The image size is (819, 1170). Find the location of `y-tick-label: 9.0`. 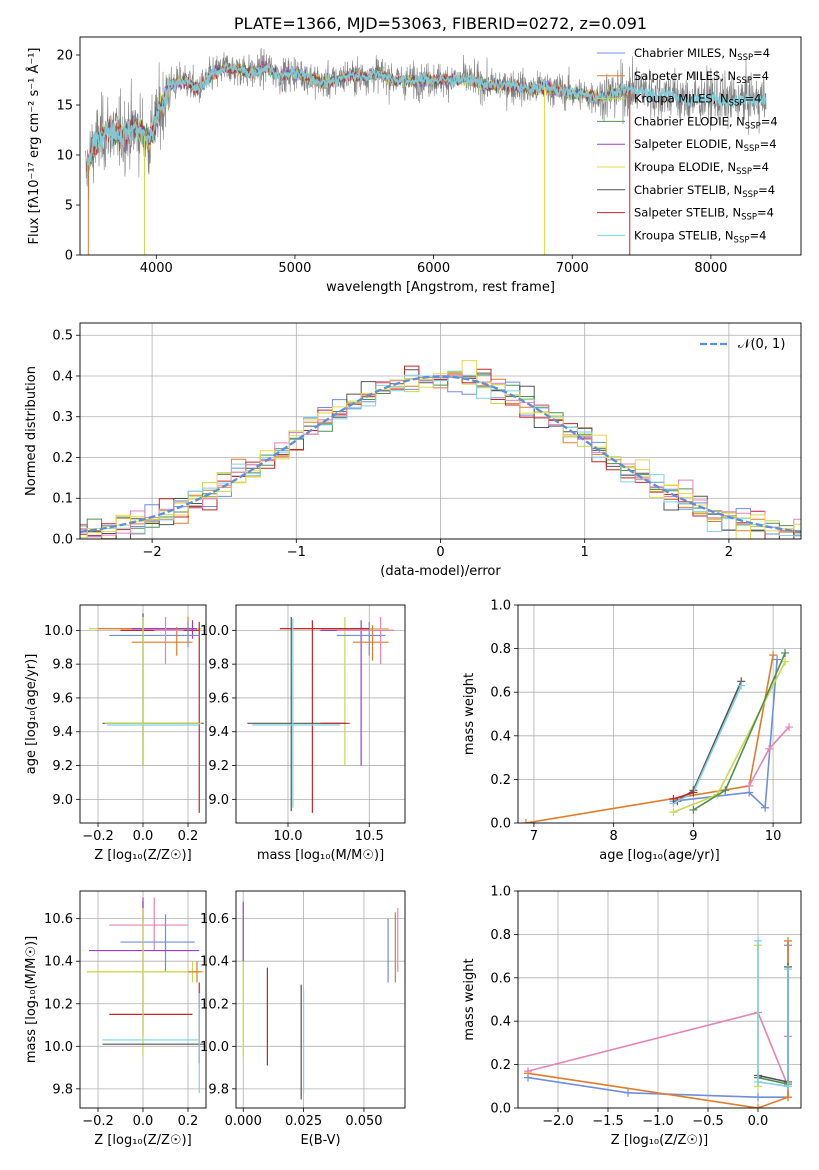

y-tick-label: 9.0 is located at coordinates (218, 800).